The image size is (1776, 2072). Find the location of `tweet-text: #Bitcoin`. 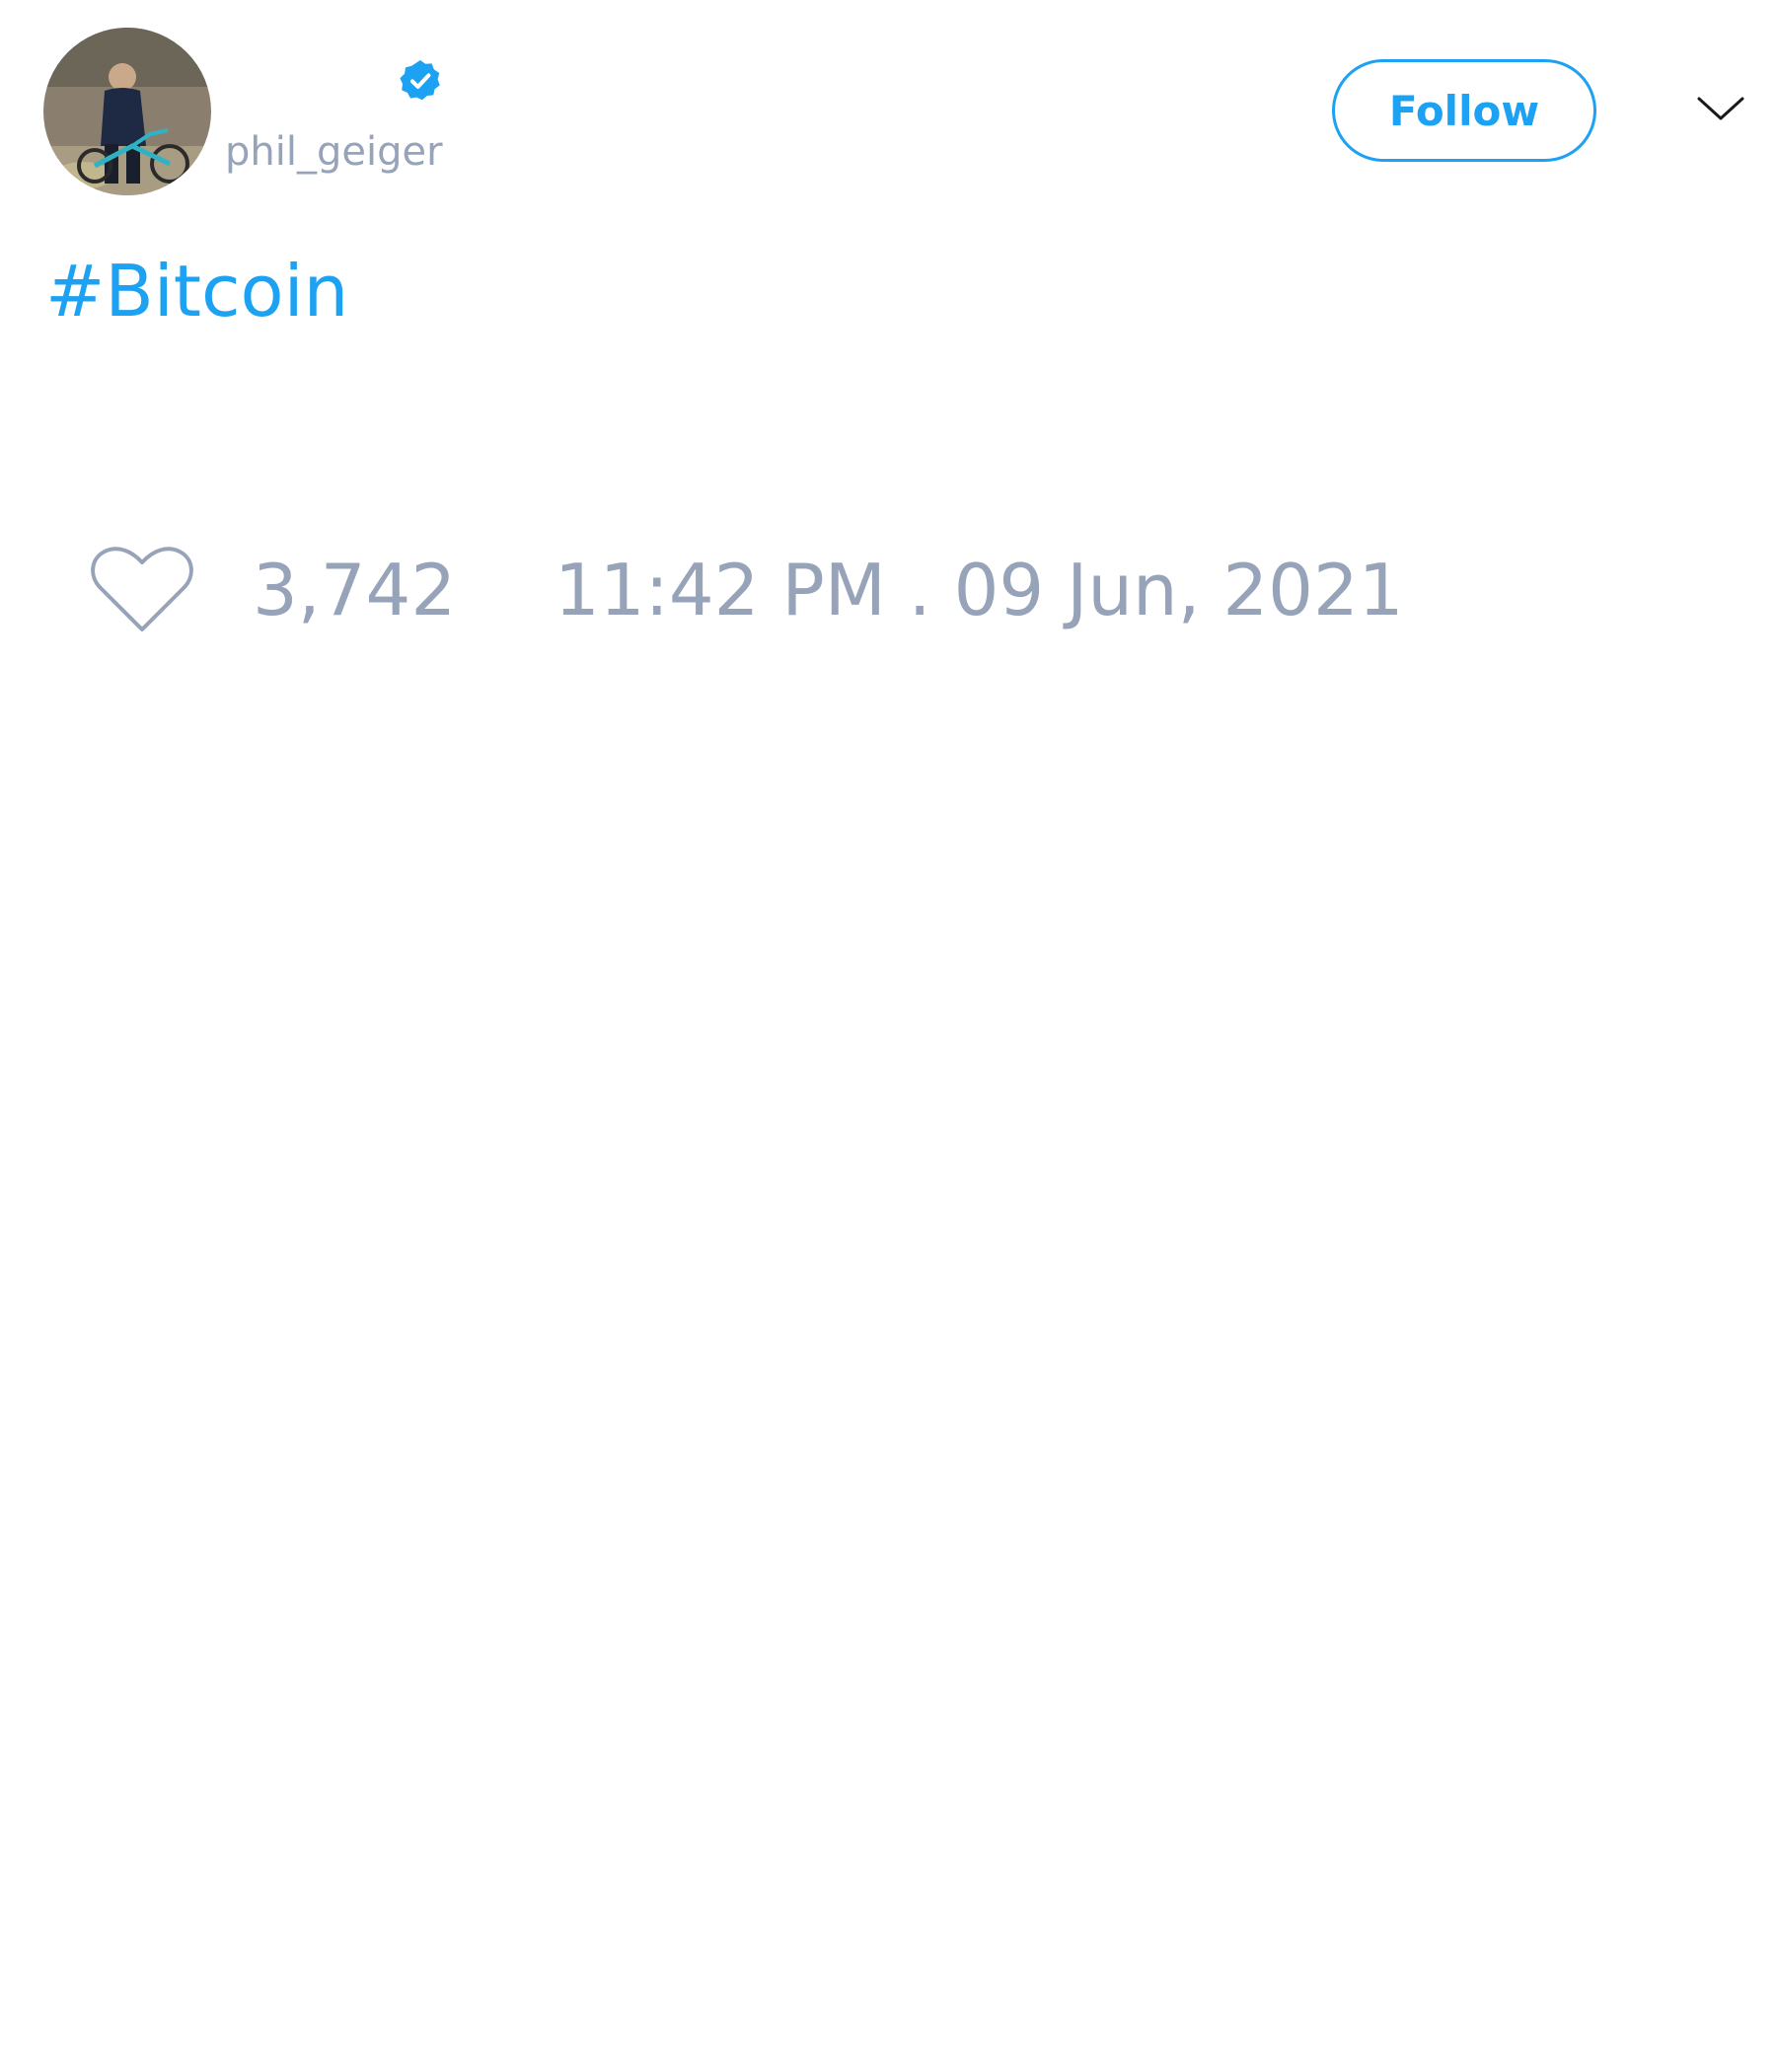

tweet-text: #Bitcoin is located at coordinates (197, 291).